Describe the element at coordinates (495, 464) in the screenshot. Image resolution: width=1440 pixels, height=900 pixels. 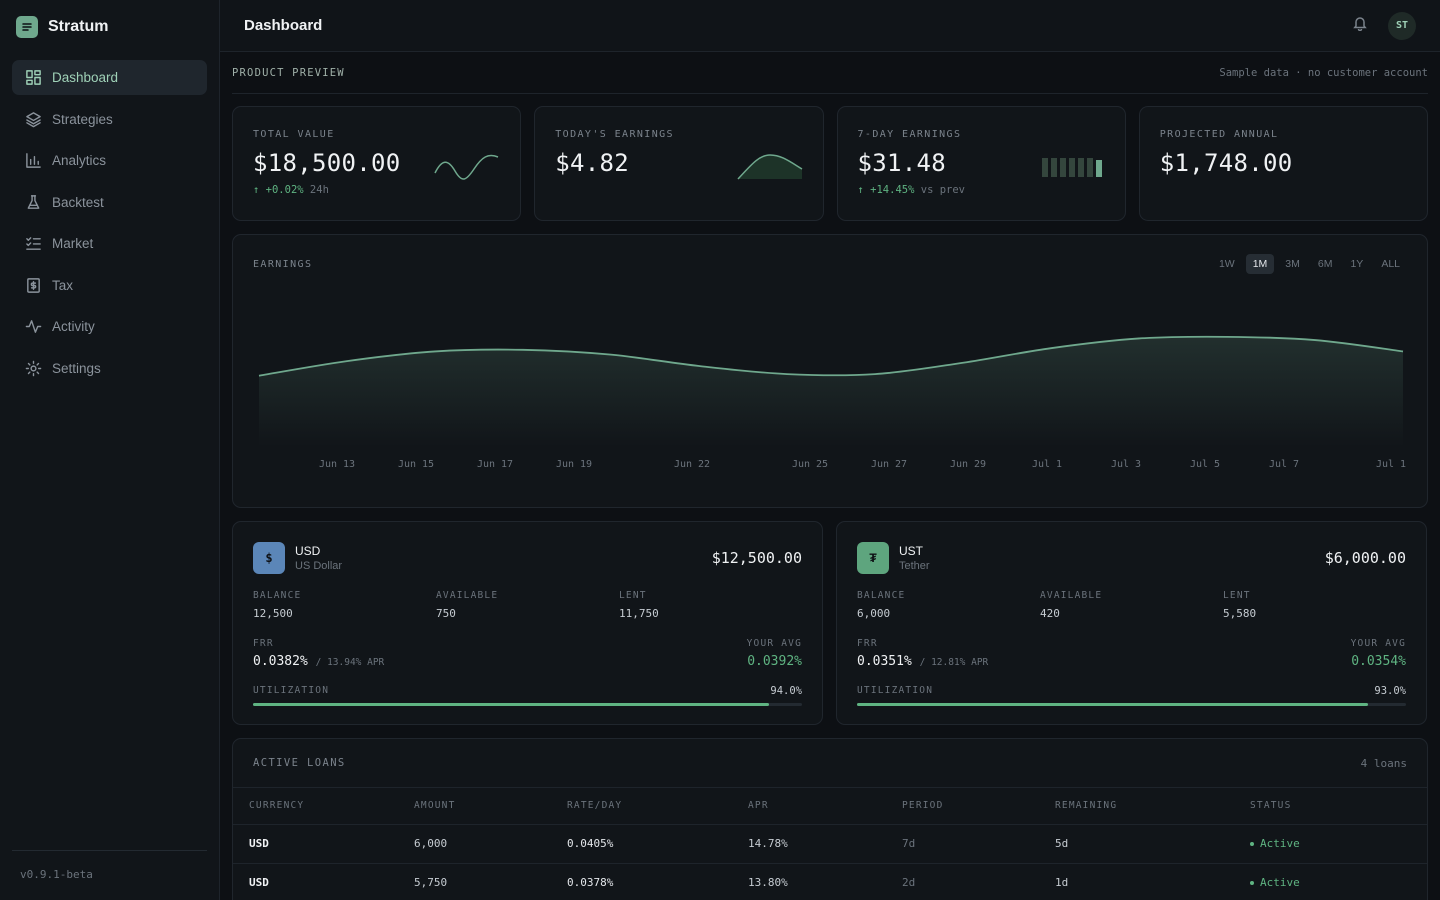
I see `x-tick-label: Jun 17` at that location.